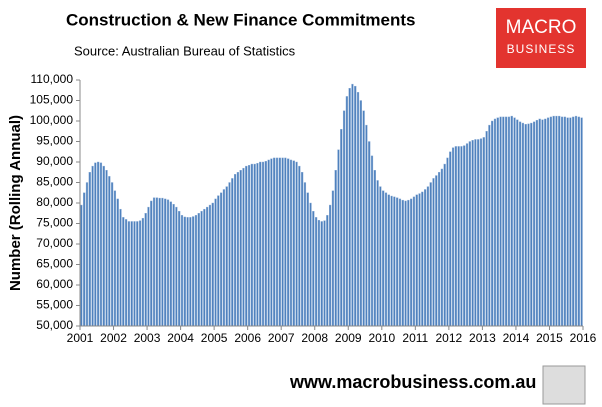 The height and width of the screenshot is (407, 602). What do you see at coordinates (541, 49) in the screenshot?
I see `logo-text: BUSINESS` at bounding box center [541, 49].